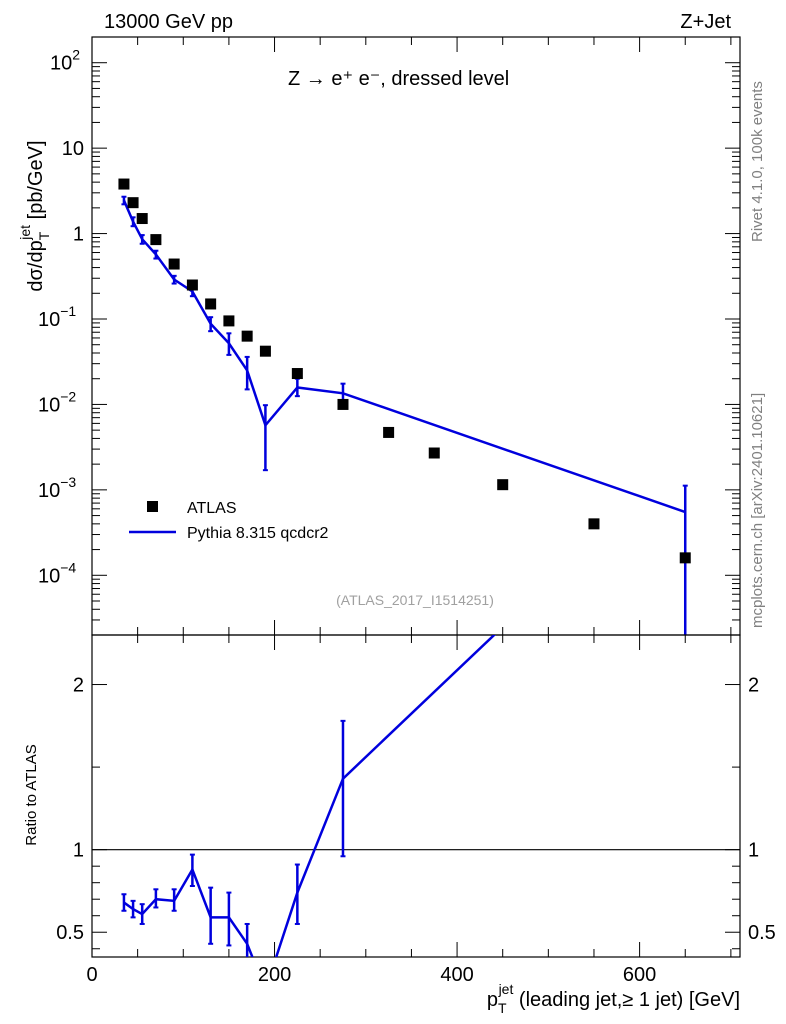 This screenshot has width=786, height=1024. What do you see at coordinates (168, 22) in the screenshot?
I see `header-left-label: 13000 GeV pp` at bounding box center [168, 22].